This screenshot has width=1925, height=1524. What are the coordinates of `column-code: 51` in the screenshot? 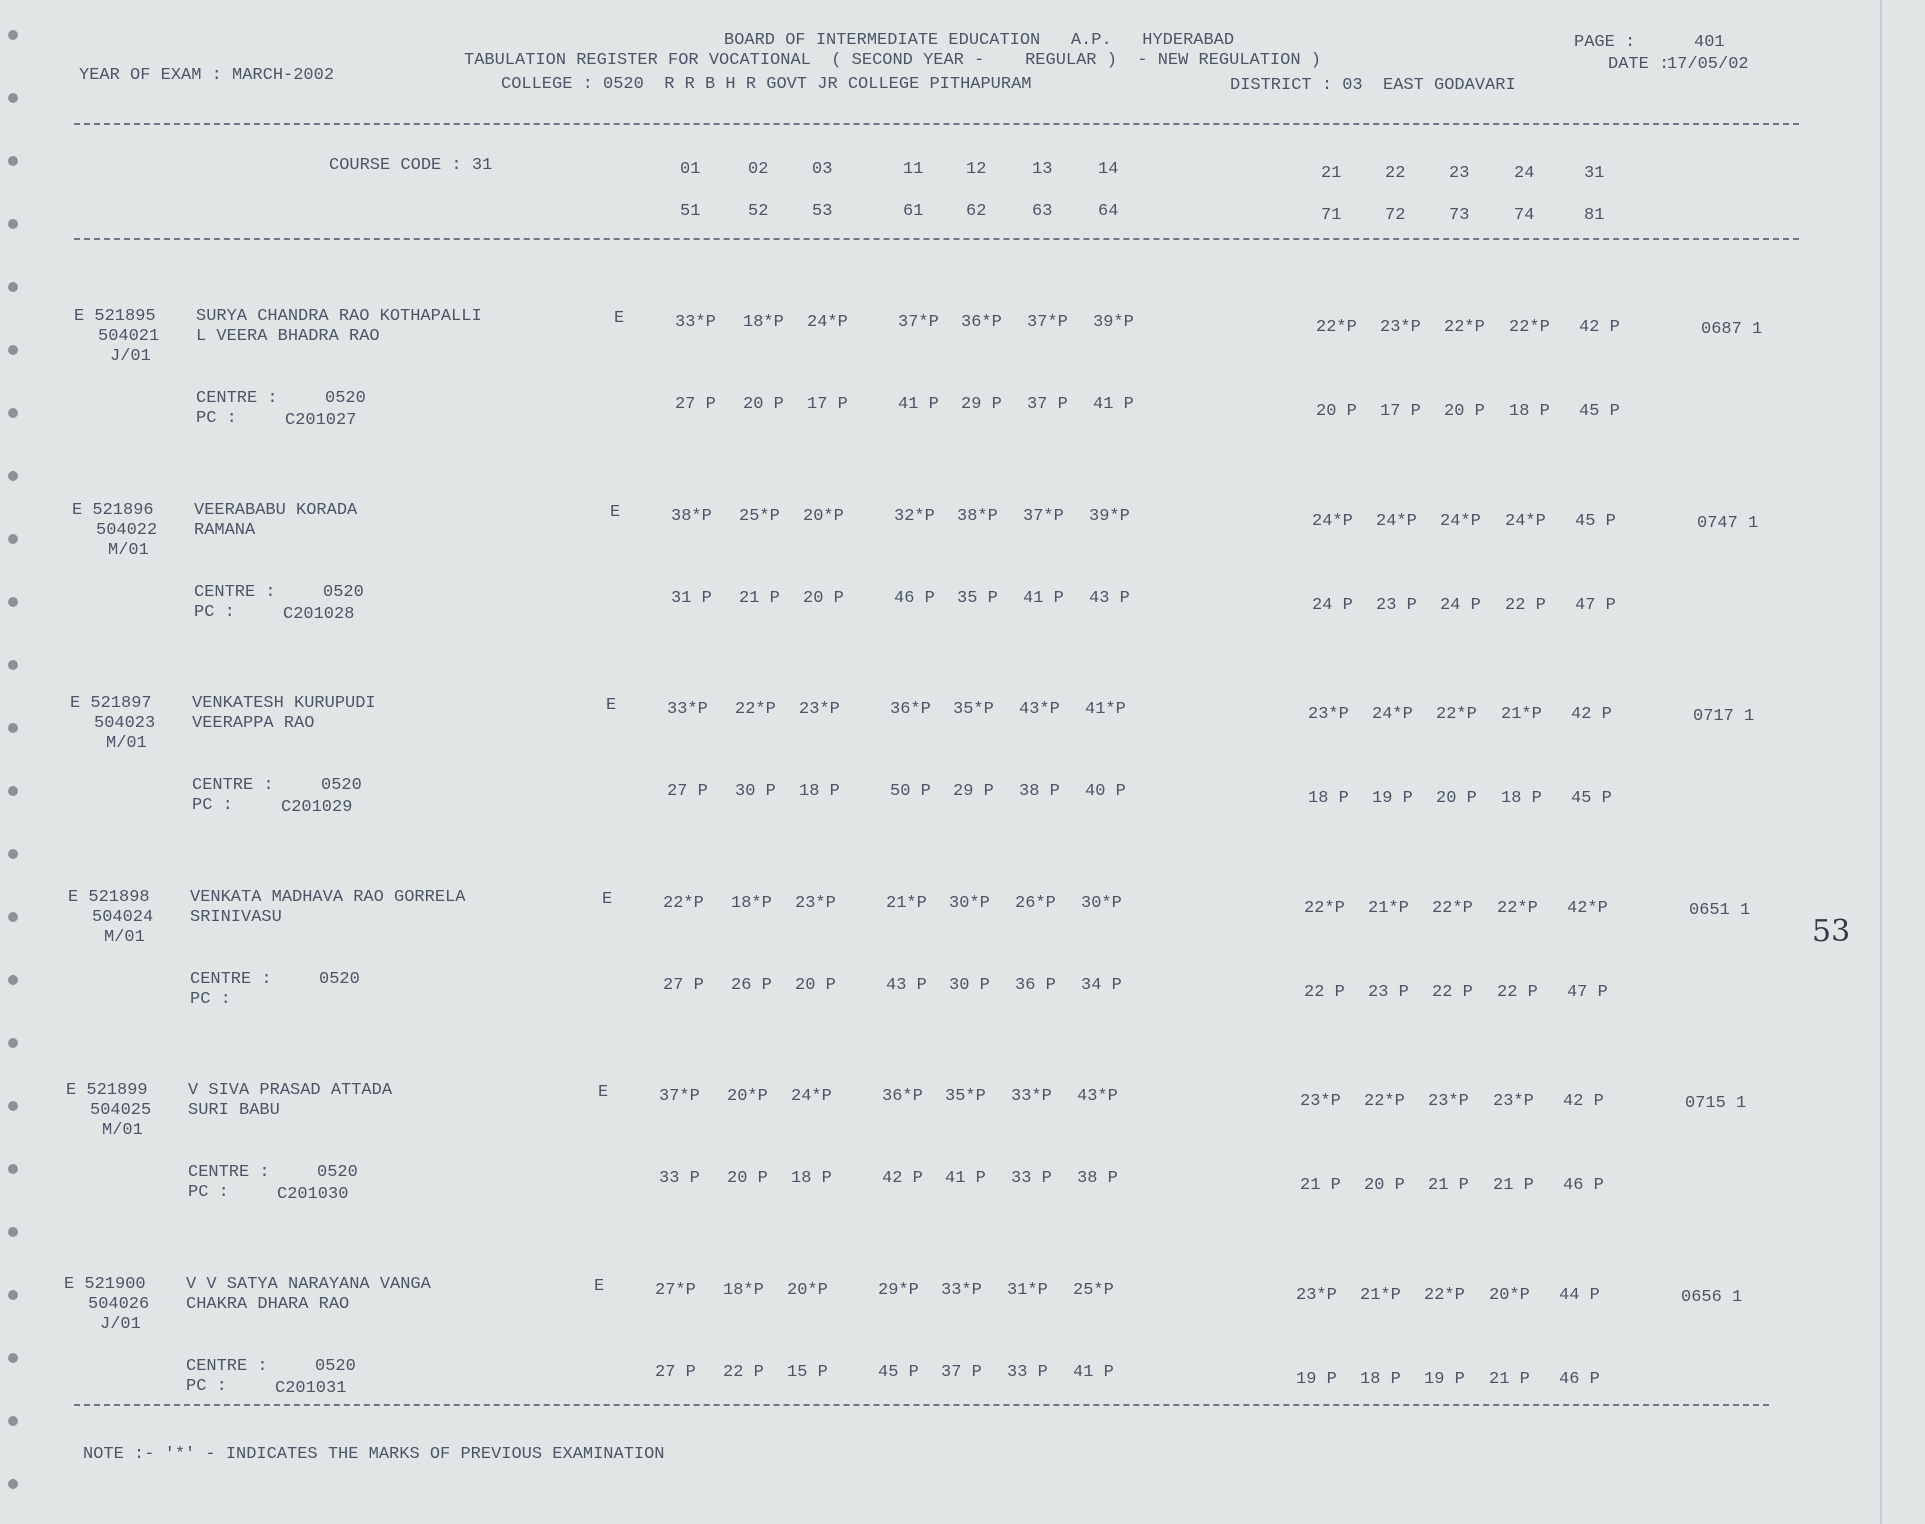 It's located at (690, 211).